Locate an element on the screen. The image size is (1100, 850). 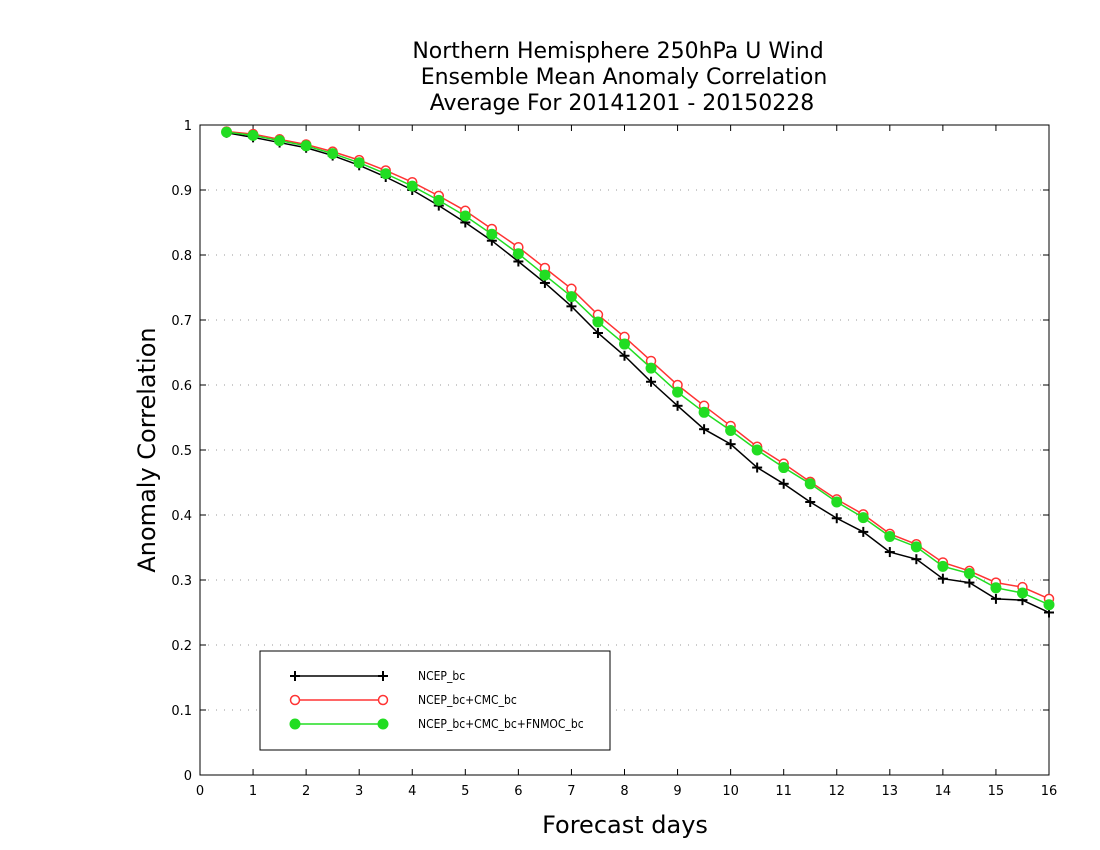
y-tick-label: 0.8 is located at coordinates (181, 256).